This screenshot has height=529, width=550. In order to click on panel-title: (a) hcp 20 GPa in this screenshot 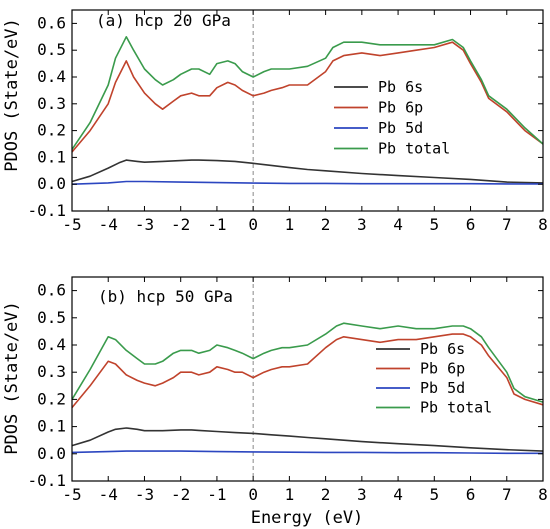, I will do `click(163, 20)`.